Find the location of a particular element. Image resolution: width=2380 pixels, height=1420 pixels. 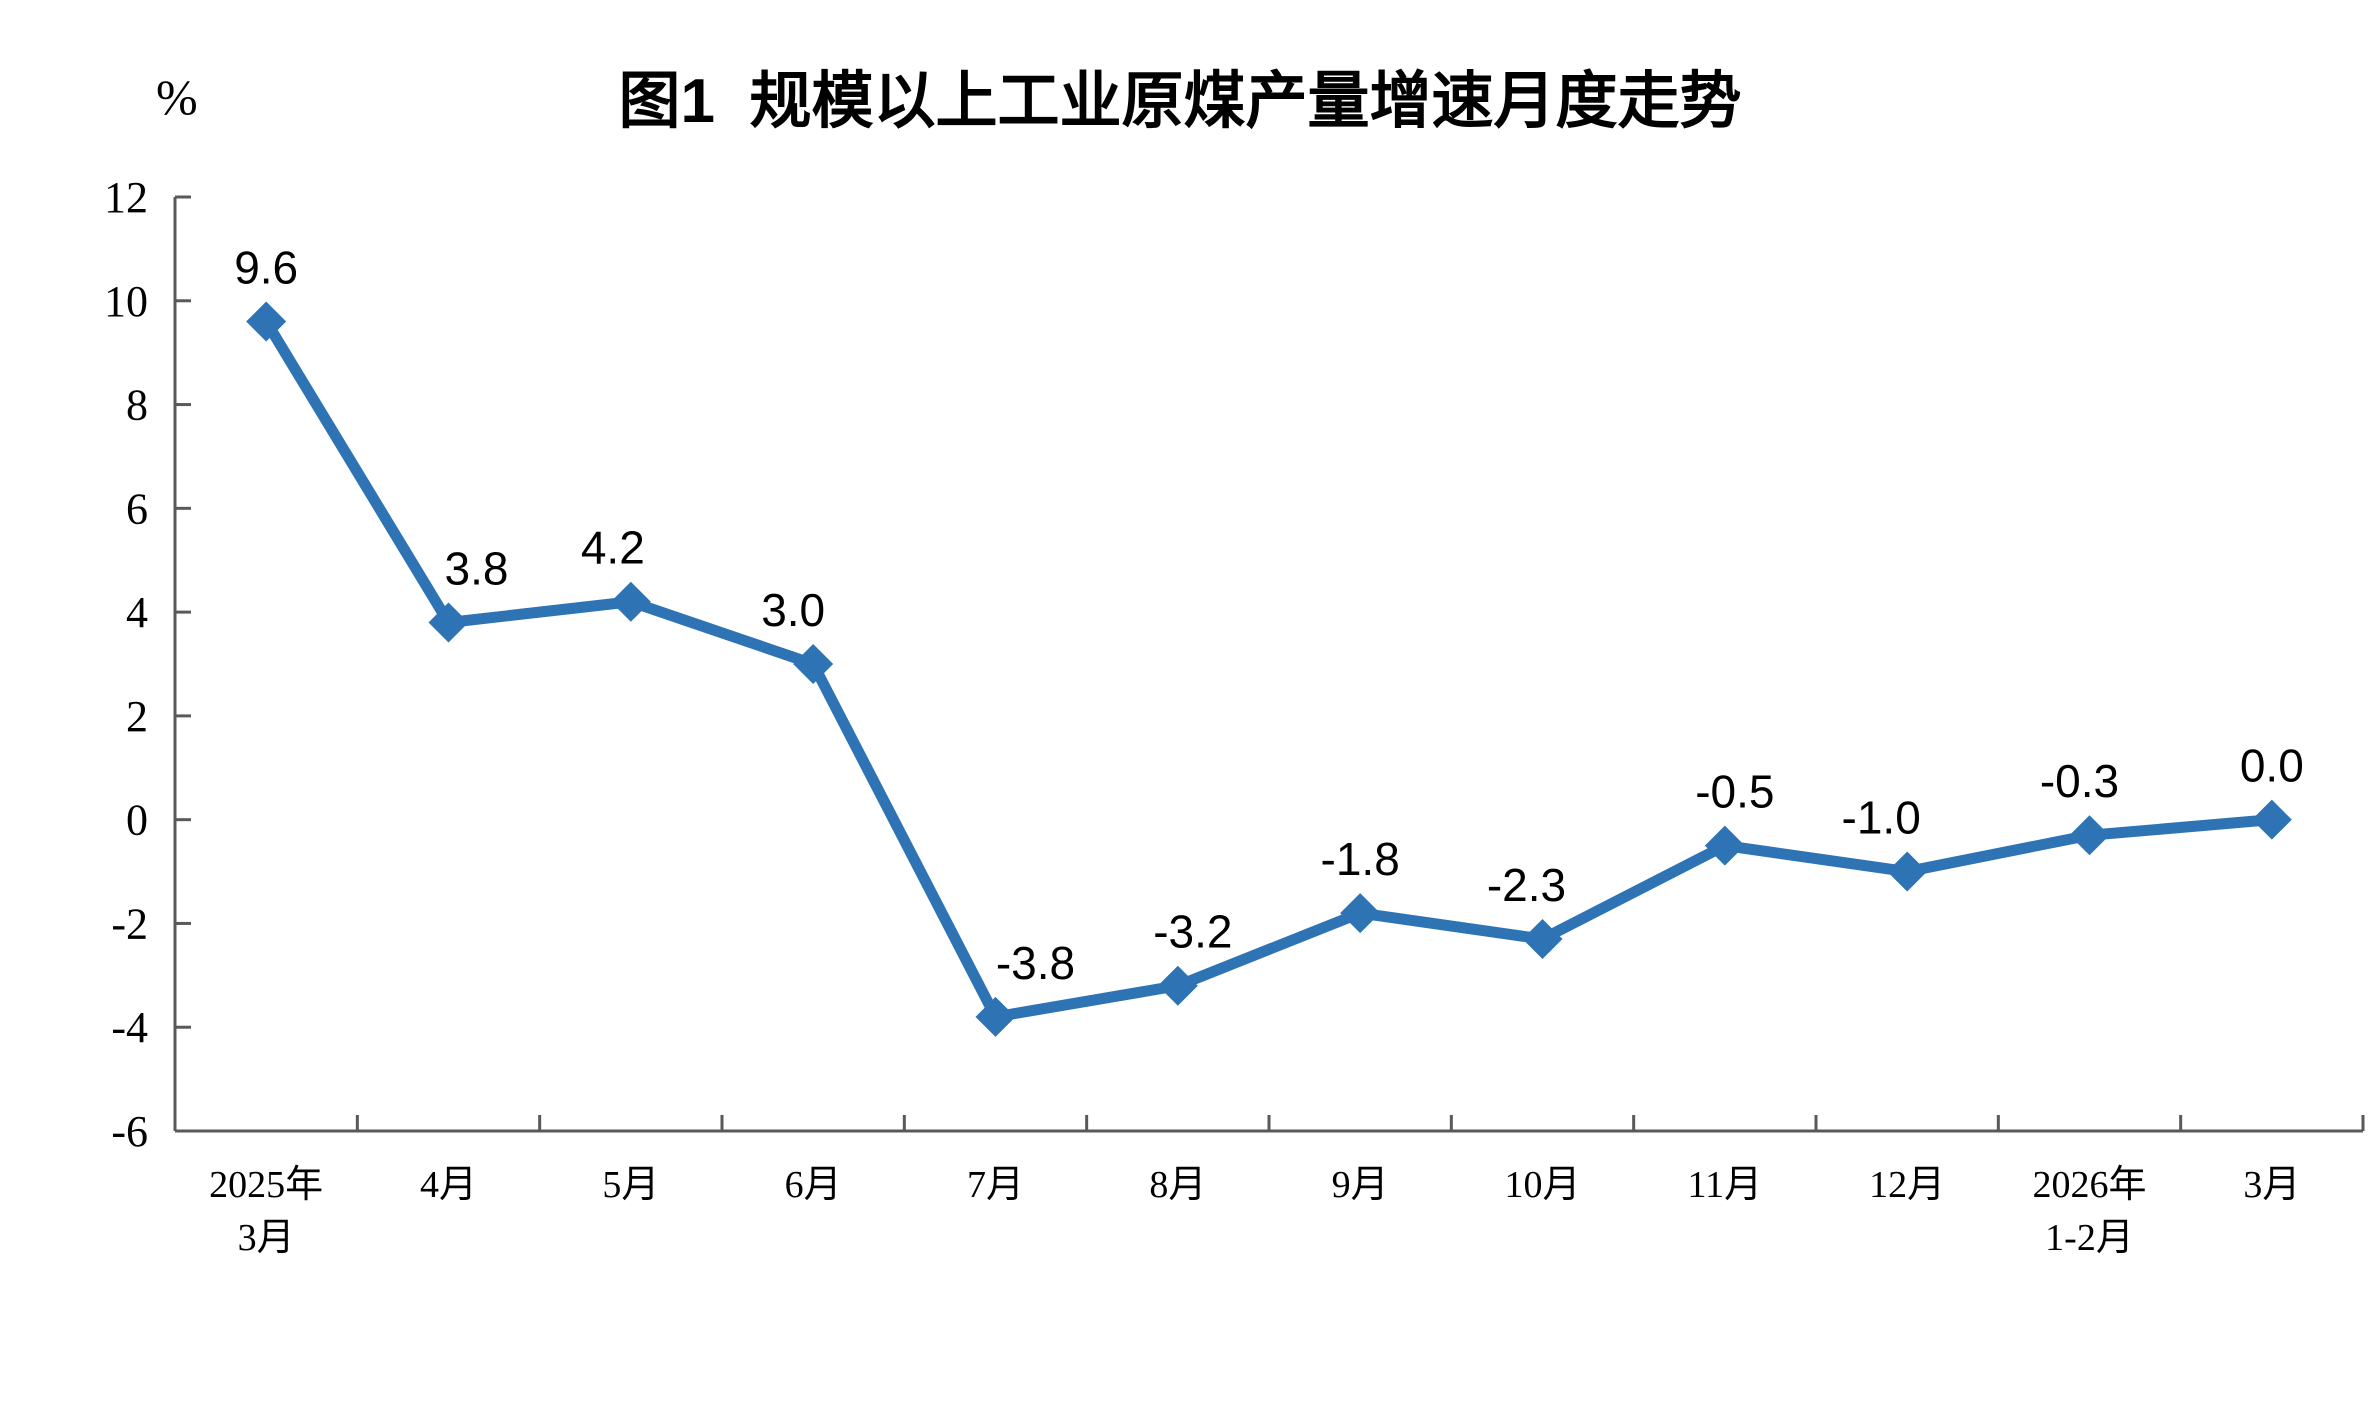

y-tick-label: 6 is located at coordinates (137, 508).